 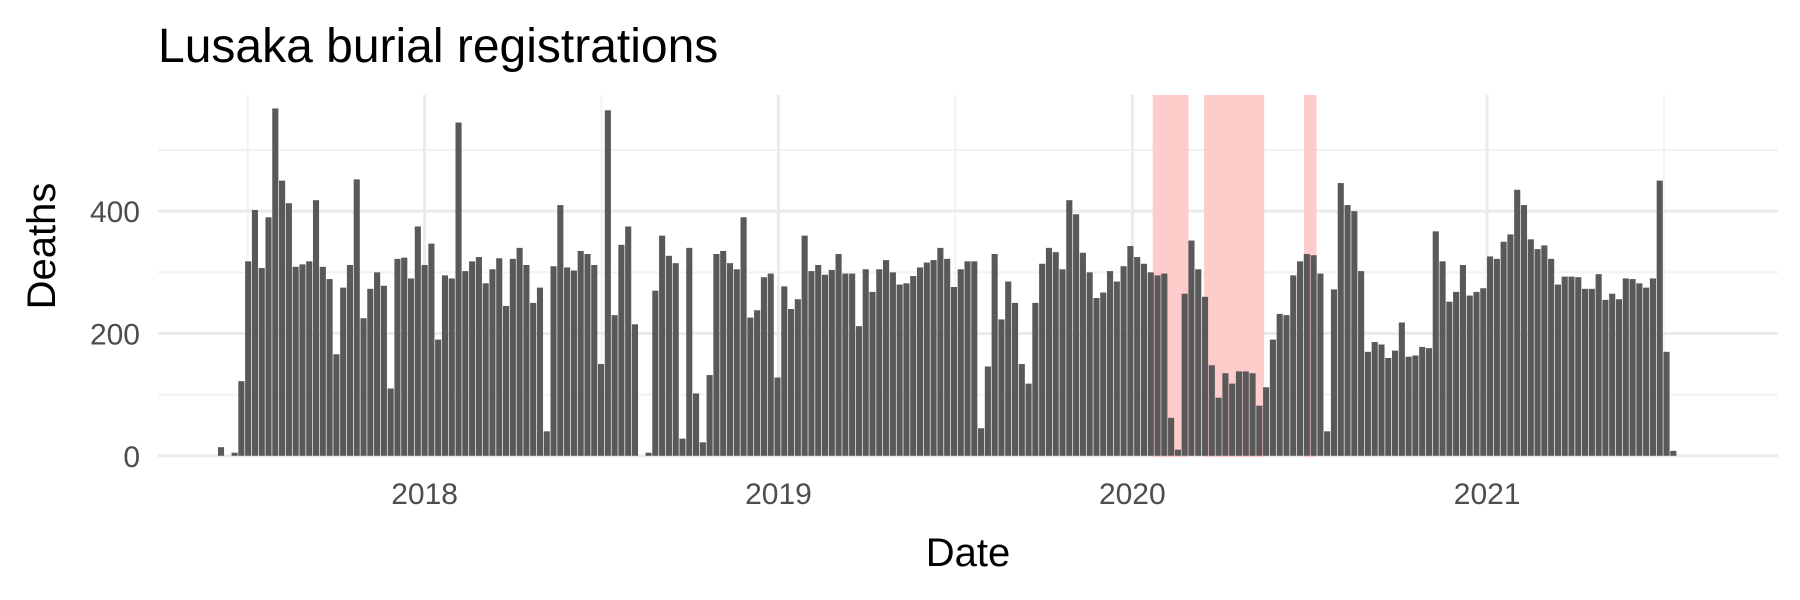 I want to click on x-tick-label: 2020, so click(x=1132, y=494).